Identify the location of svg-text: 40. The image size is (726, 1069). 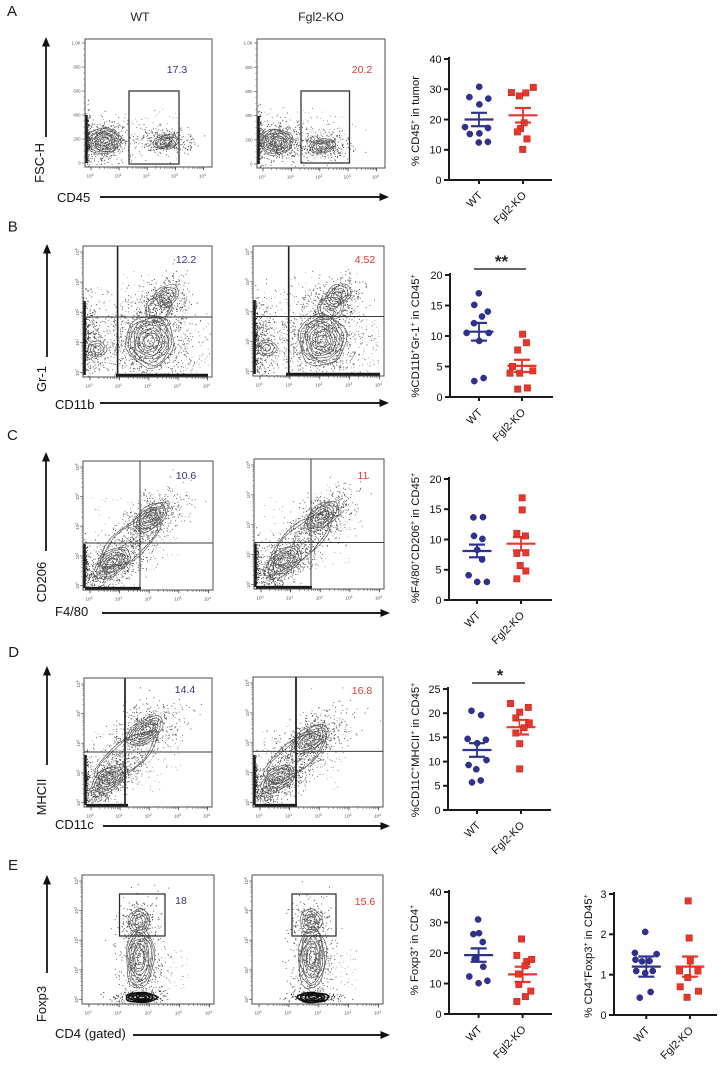
(435, 893).